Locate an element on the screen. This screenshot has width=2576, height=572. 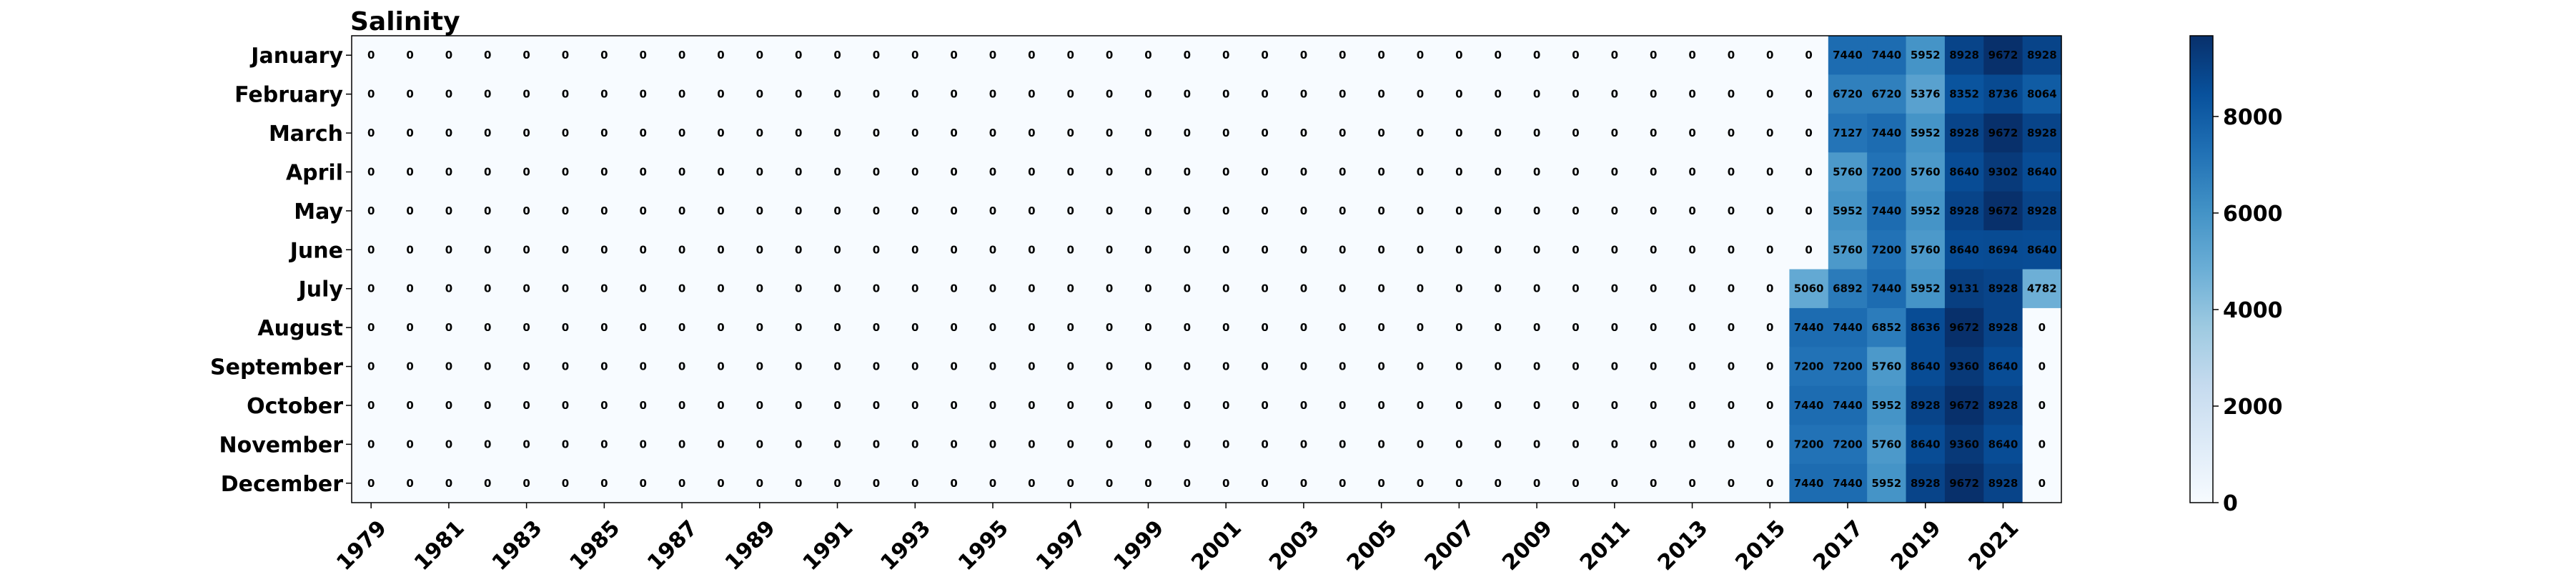
x-axis-year-label: 2015 is located at coordinates (1760, 544).